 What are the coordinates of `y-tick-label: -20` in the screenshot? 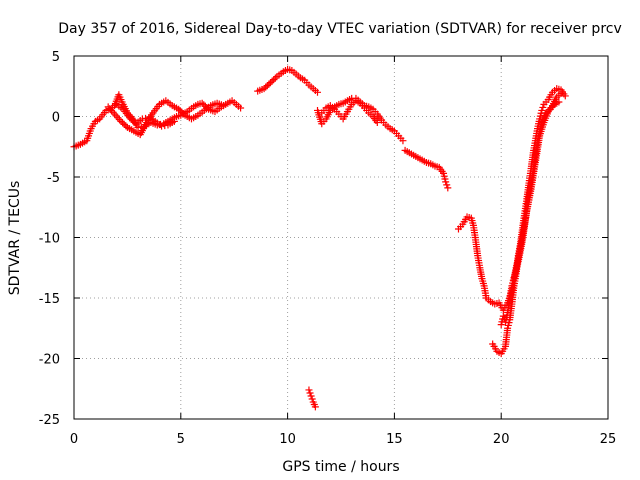 It's located at (49, 360).